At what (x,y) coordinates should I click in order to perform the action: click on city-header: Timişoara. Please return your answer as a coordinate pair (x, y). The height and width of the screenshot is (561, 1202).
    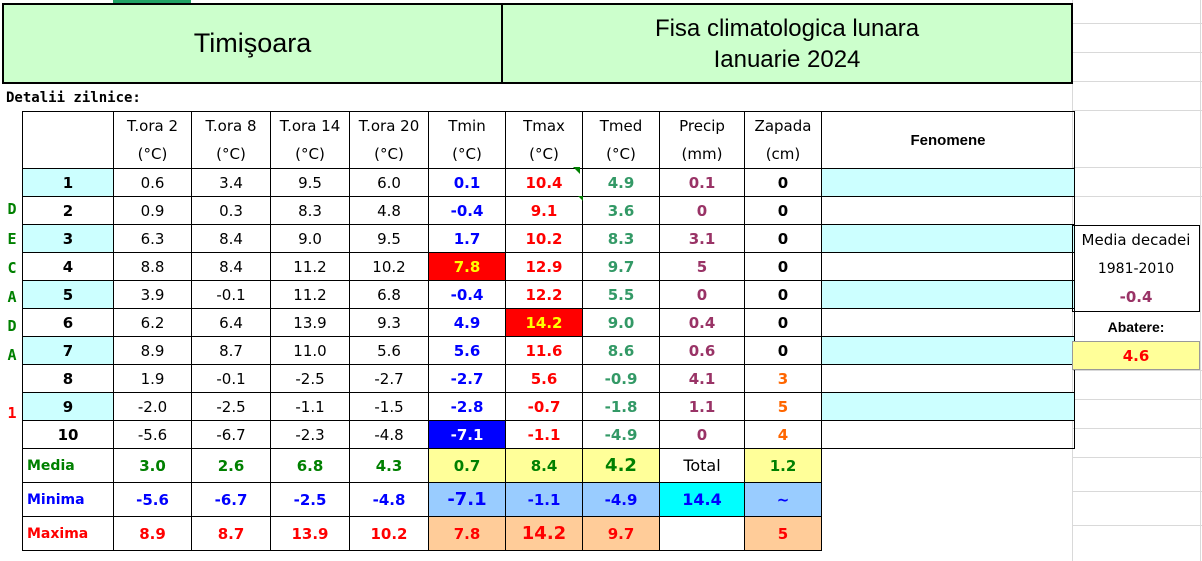
    Looking at the image, I should click on (252, 43).